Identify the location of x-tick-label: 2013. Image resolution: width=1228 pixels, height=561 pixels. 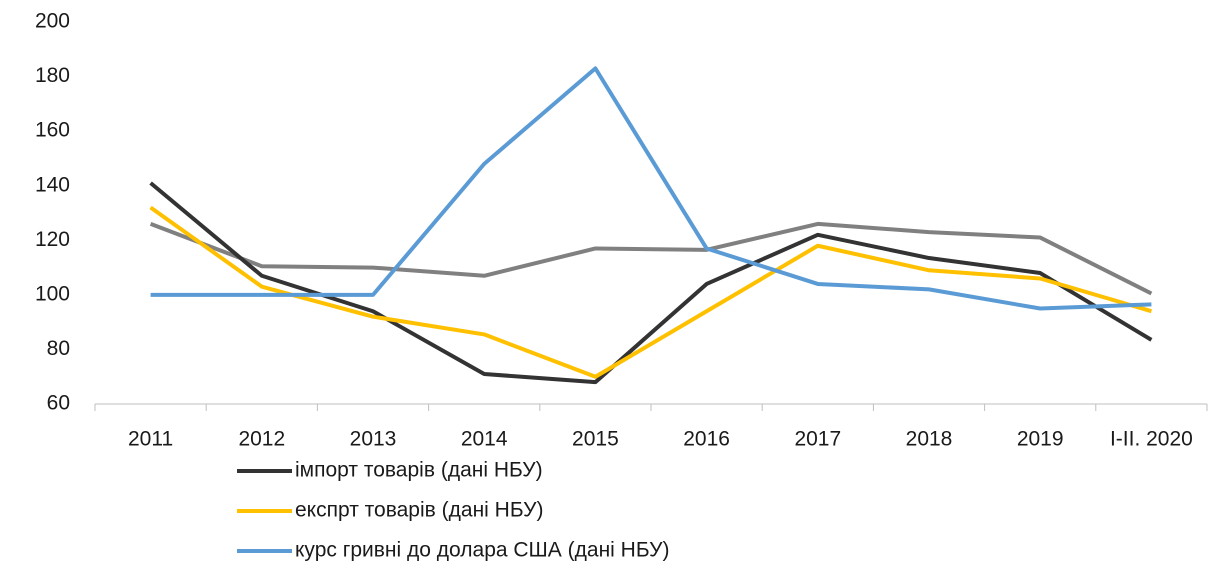
(373, 439).